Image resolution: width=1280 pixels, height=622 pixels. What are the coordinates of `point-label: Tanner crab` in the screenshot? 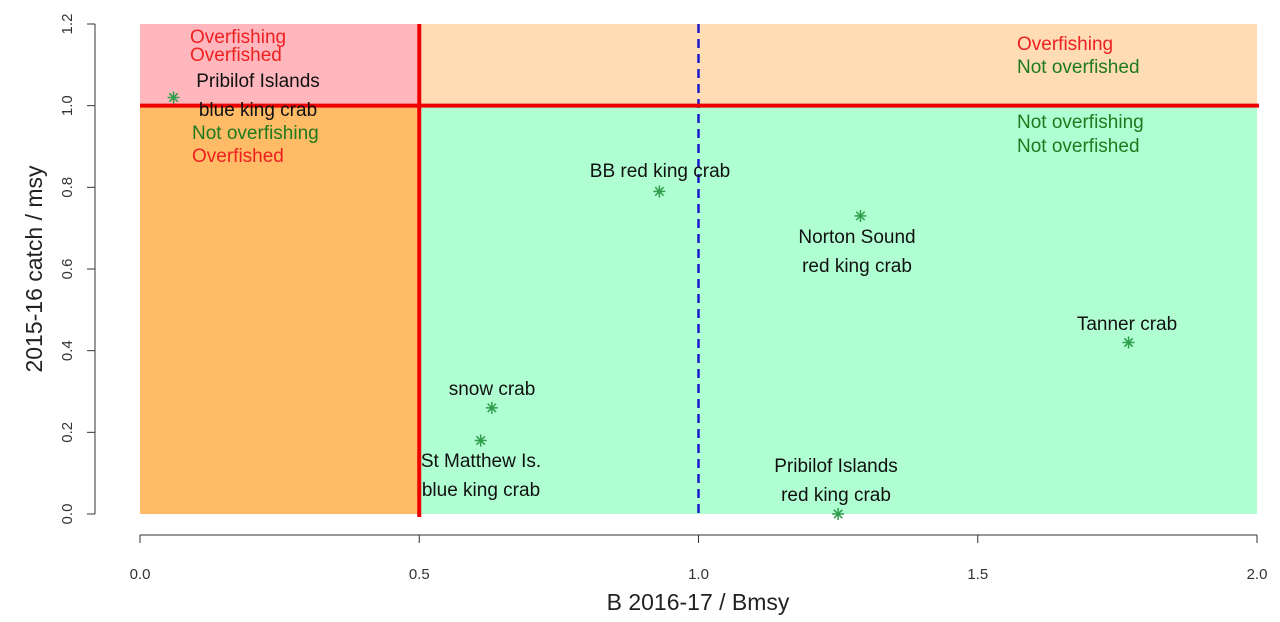 It's located at (1127, 324).